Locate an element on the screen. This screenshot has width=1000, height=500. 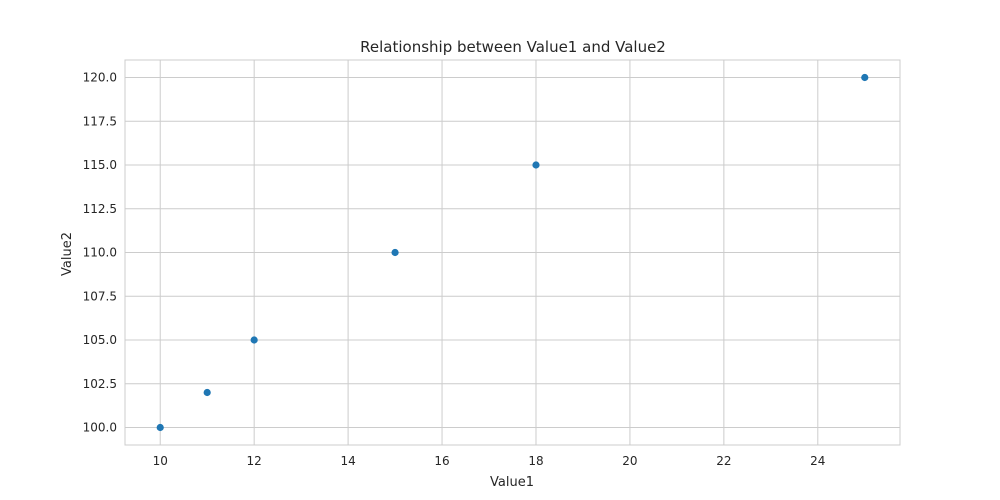
x-tick-label: 14 is located at coordinates (347, 461).